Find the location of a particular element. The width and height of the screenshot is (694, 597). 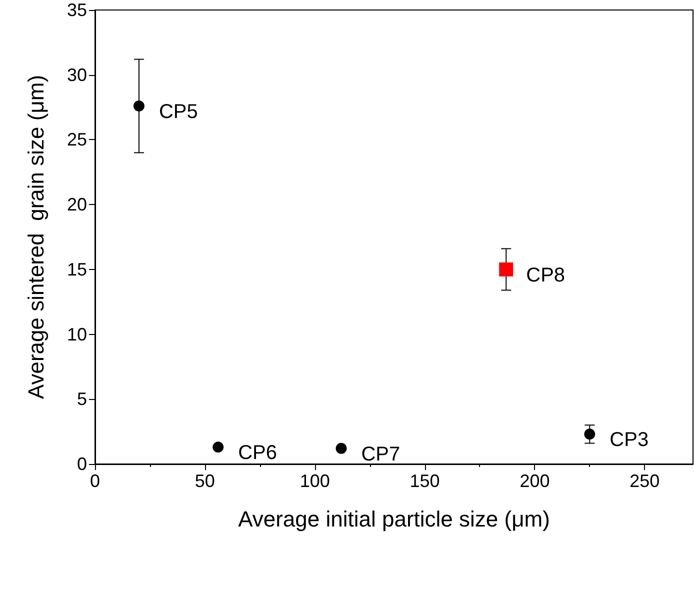

y-tick-label: 30 is located at coordinates (76, 74).